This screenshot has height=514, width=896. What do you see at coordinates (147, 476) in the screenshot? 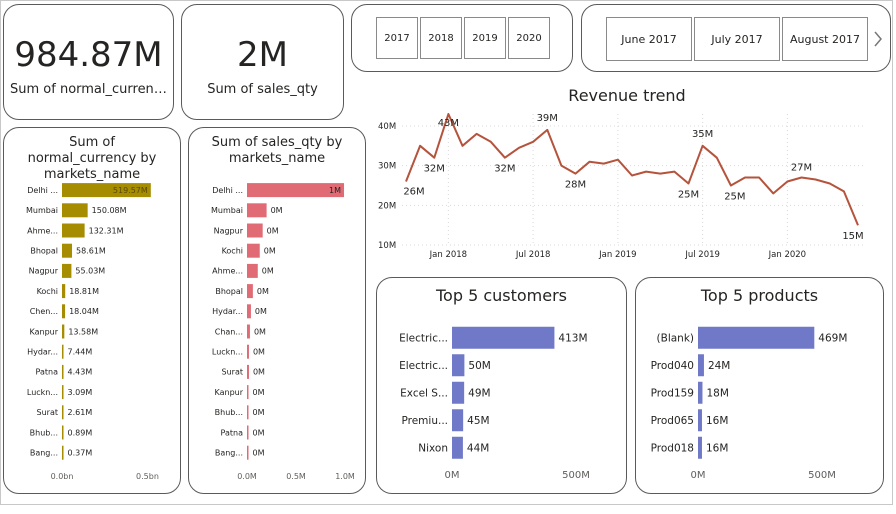
I see `x-tick-label-1: 0.5bn` at bounding box center [147, 476].